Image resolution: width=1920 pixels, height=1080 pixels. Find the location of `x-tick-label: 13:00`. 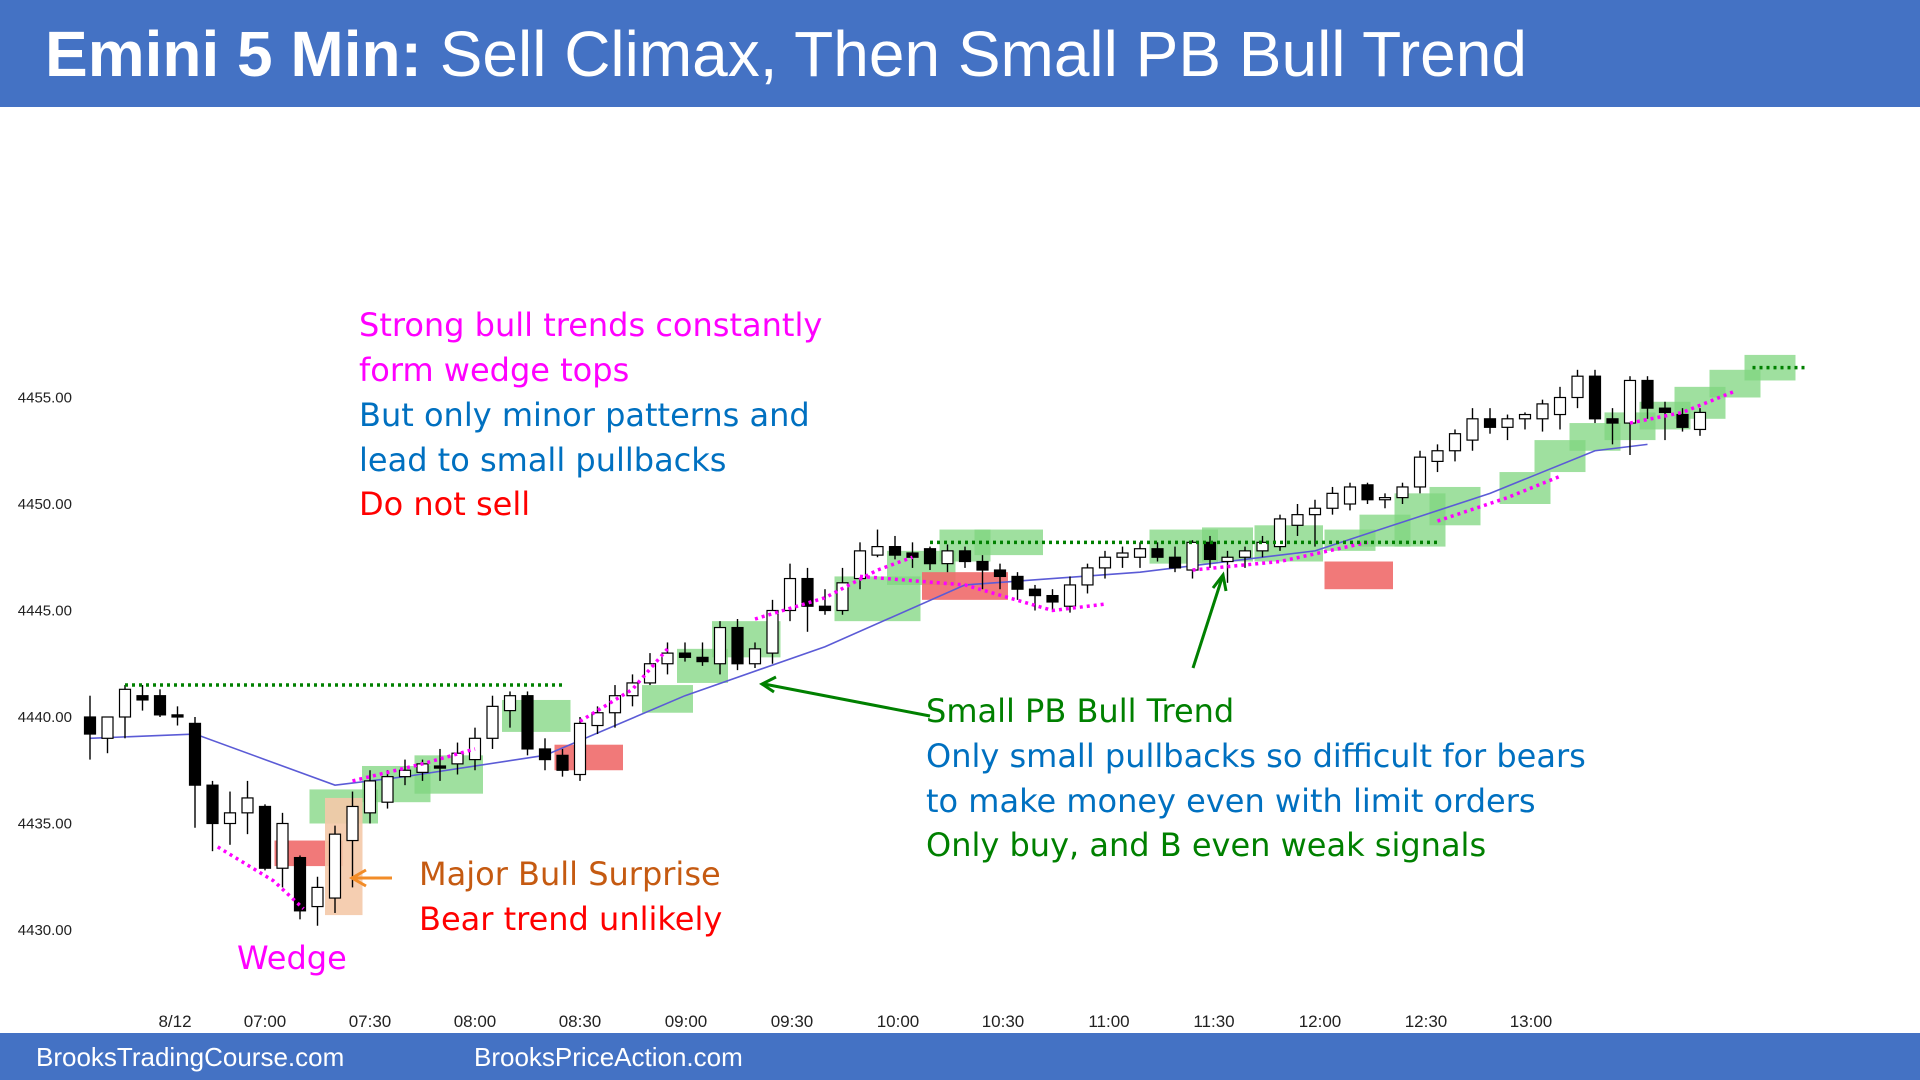

x-tick-label: 13:00 is located at coordinates (1531, 1021).